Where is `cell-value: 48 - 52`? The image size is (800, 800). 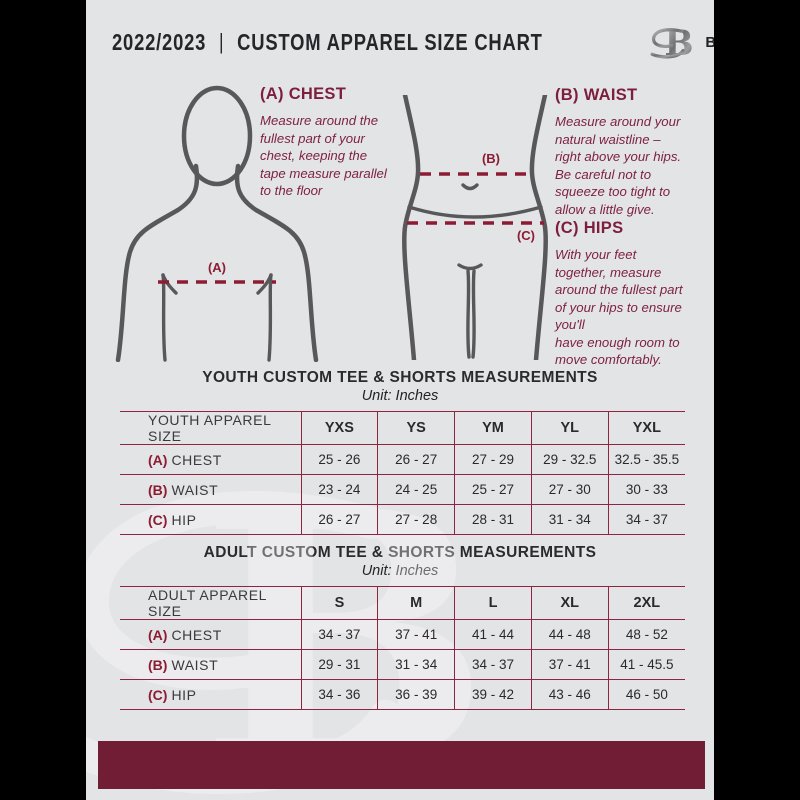 cell-value: 48 - 52 is located at coordinates (646, 634).